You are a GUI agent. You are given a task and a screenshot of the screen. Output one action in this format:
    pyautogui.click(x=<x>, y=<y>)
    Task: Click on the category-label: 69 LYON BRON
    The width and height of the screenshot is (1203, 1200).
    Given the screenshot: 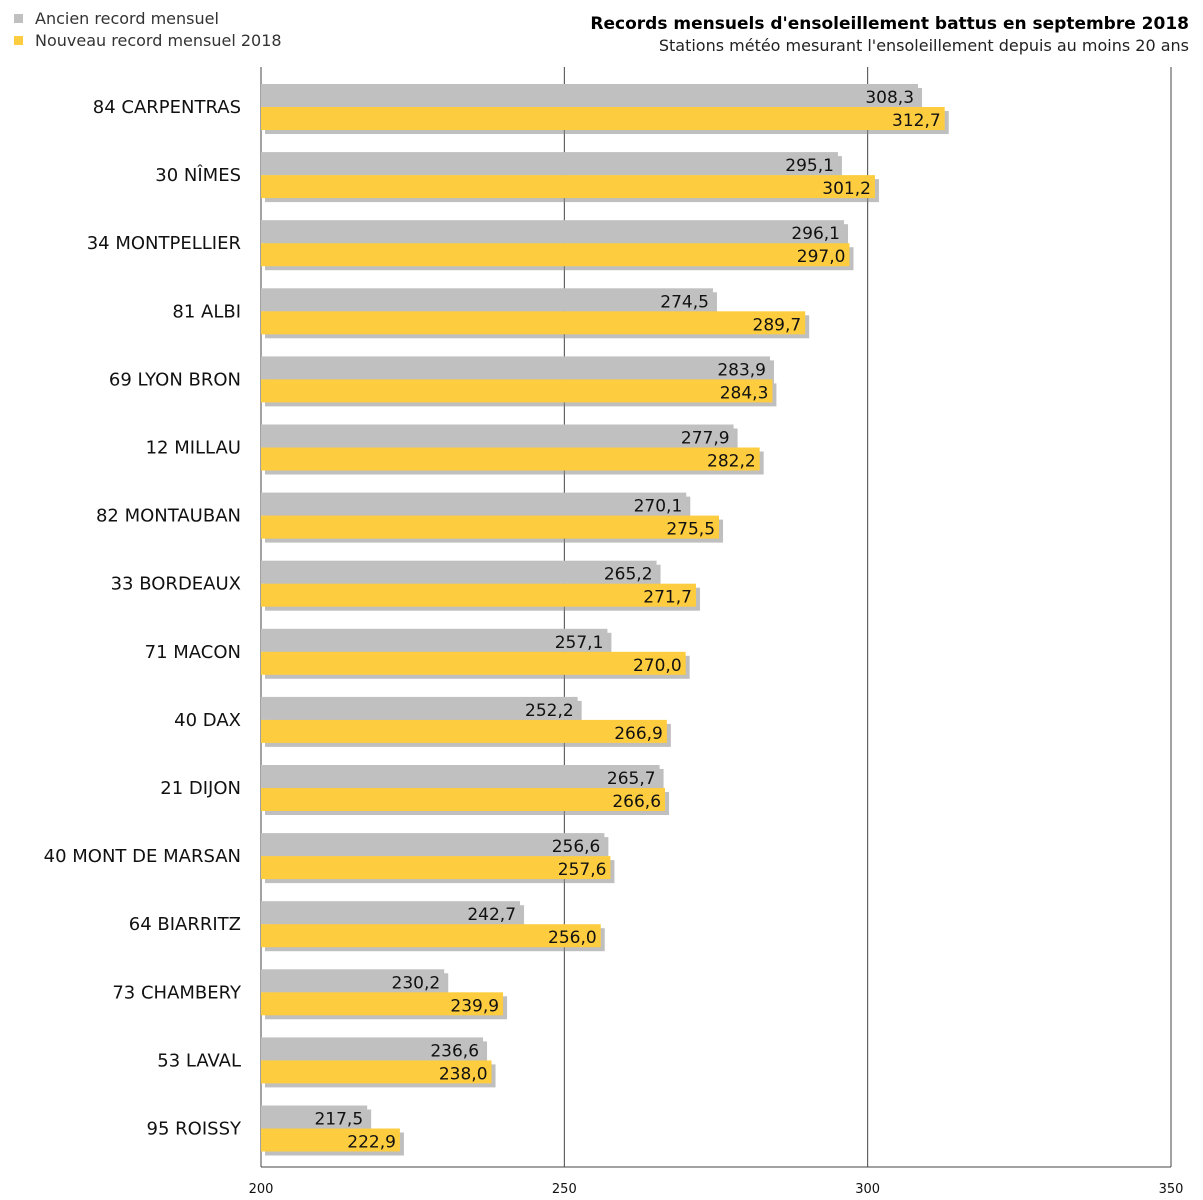 What is the action you would take?
    pyautogui.click(x=175, y=379)
    